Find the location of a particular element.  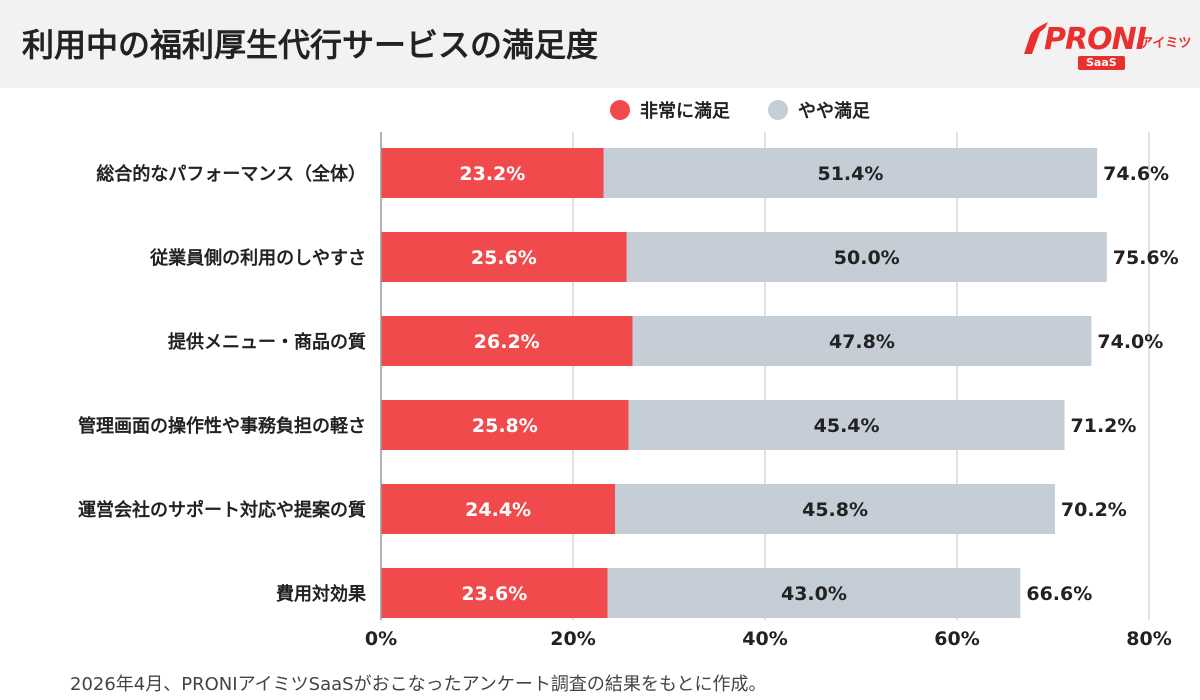

legend-item-very-satisfied: 非常に満足 is located at coordinates (670, 110).